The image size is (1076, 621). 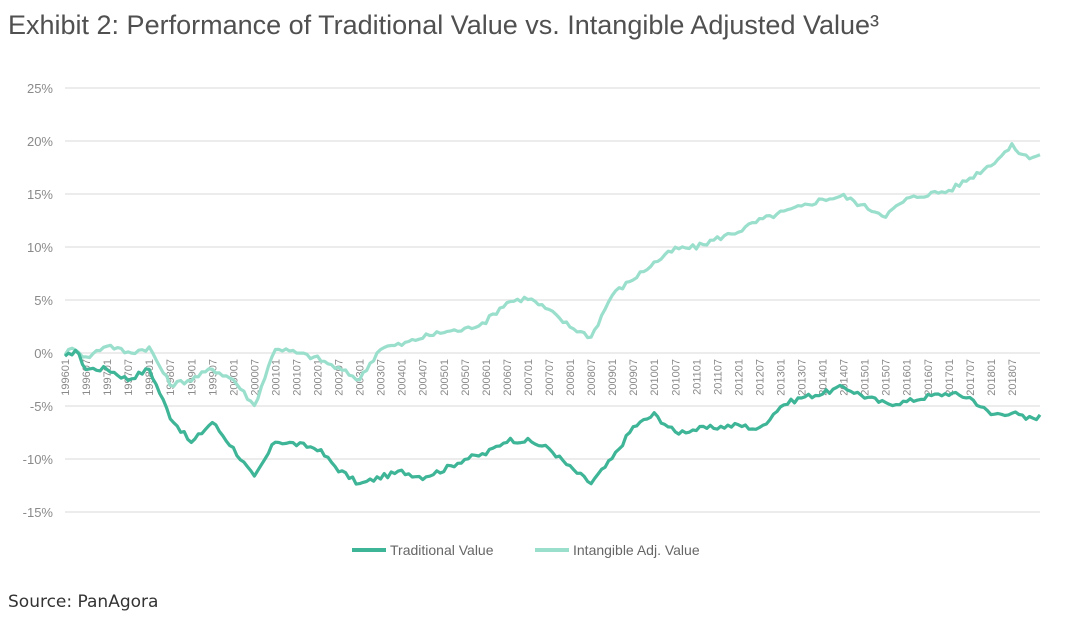 I want to click on x-tick-label: 201301, so click(x=781, y=377).